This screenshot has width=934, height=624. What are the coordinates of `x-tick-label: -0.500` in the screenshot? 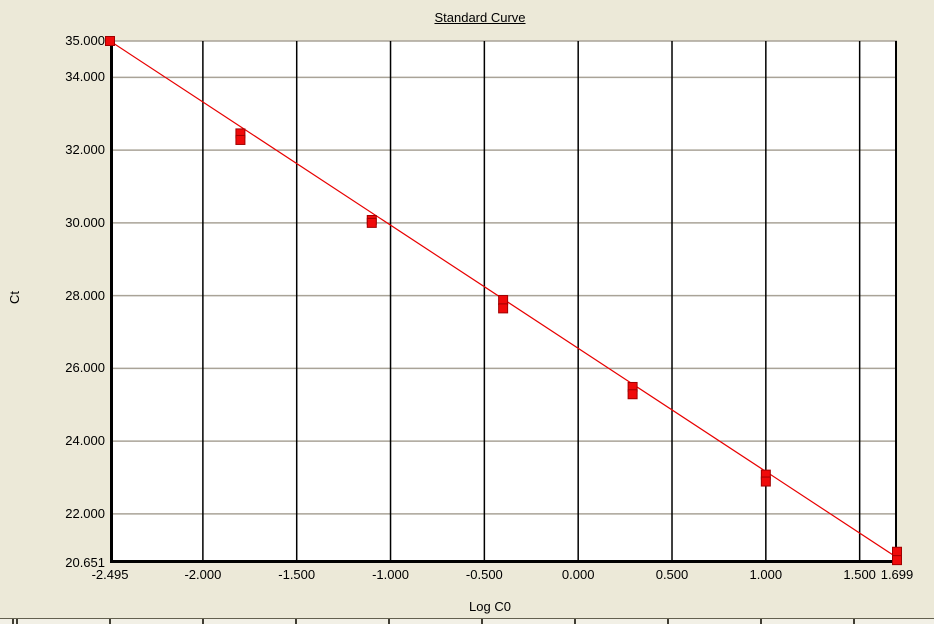 It's located at (484, 574).